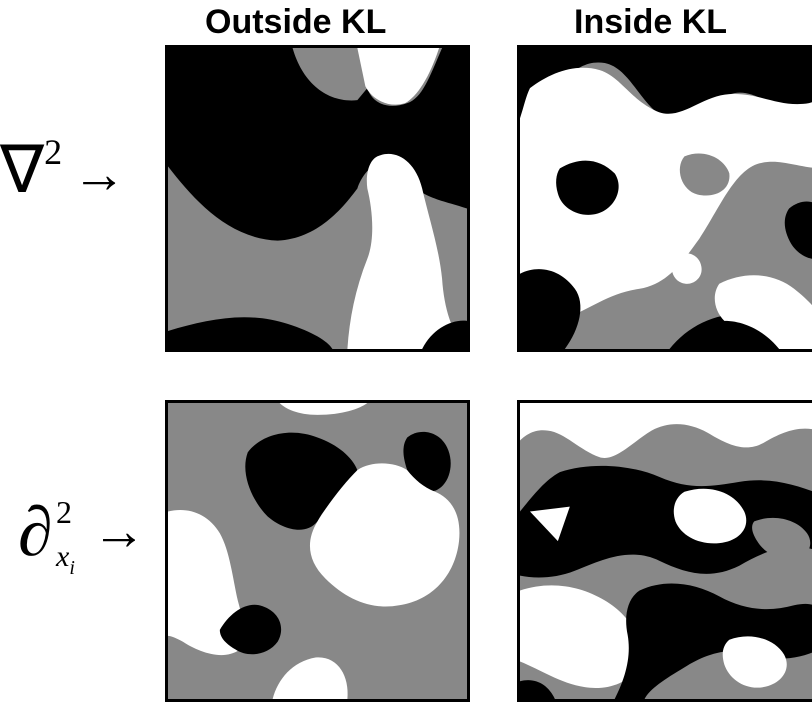 The height and width of the screenshot is (702, 812). What do you see at coordinates (82, 536) in the screenshot?
I see `row-label-partial: ∂ 2 xi →` at bounding box center [82, 536].